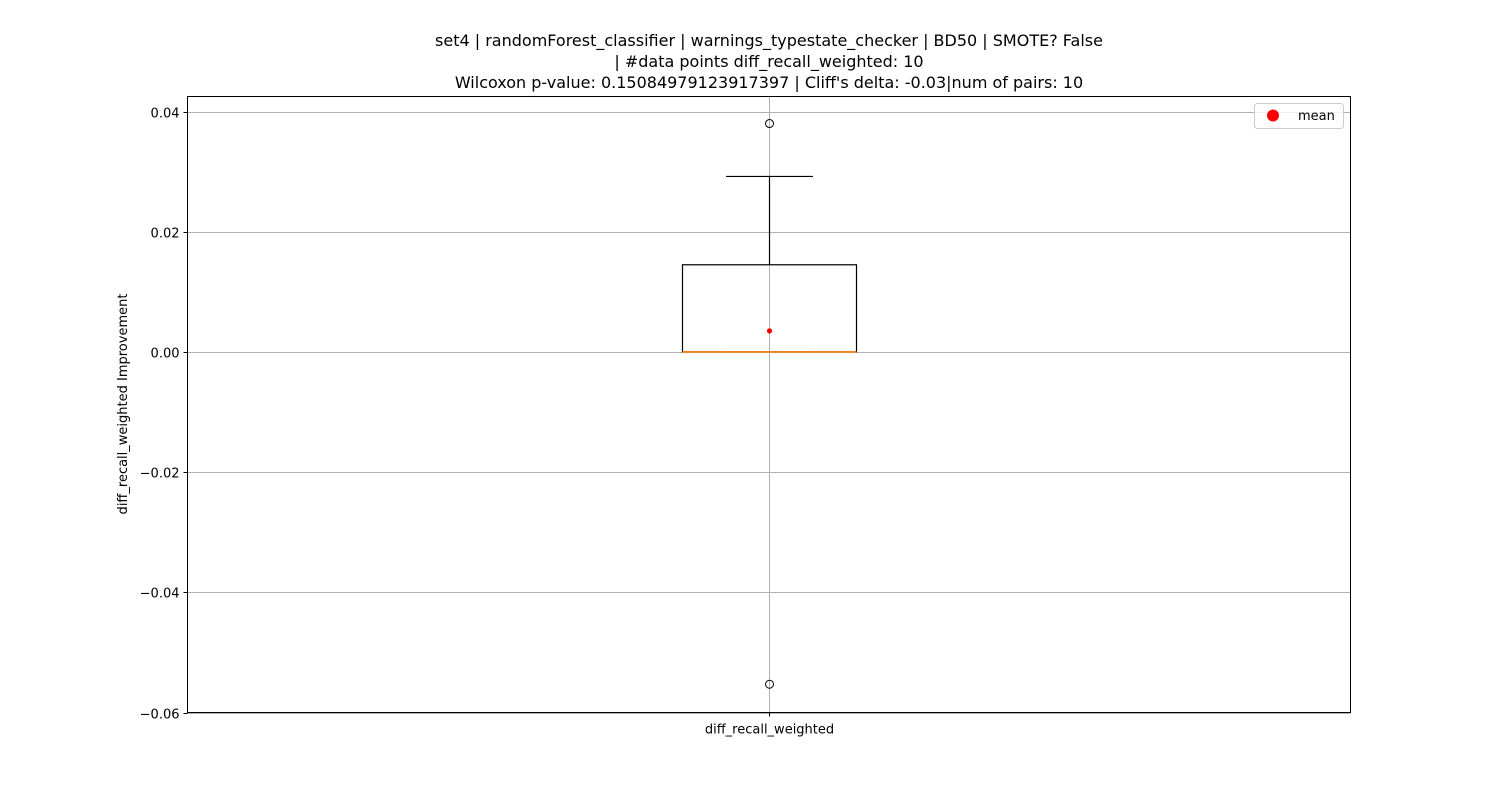 This screenshot has height=800, width=1500. Describe the element at coordinates (769, 404) in the screenshot. I see `box-layer` at that location.